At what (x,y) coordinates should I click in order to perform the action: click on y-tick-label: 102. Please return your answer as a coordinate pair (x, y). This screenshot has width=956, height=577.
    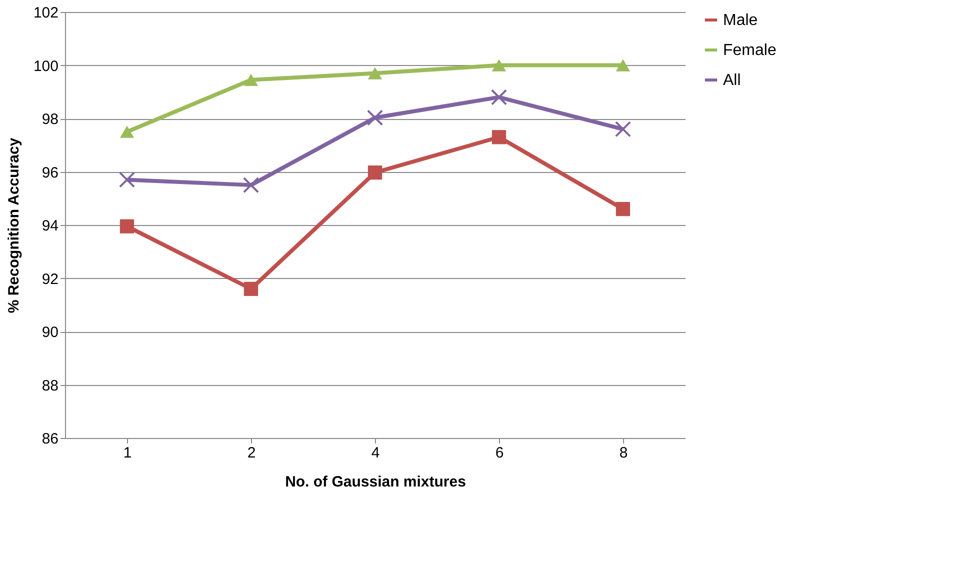
    Looking at the image, I should click on (45, 13).